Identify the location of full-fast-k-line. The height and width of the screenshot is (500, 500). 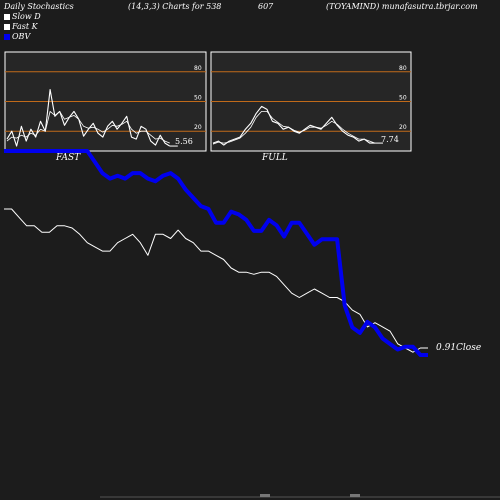
(293, 125).